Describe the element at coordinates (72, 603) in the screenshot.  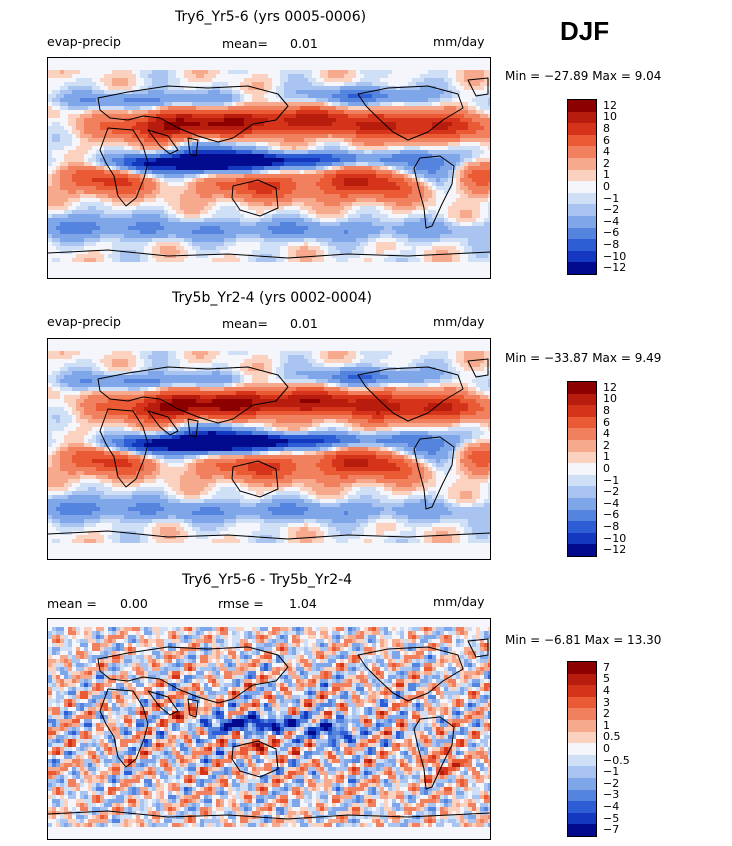
I see `mean-label: mean =` at that location.